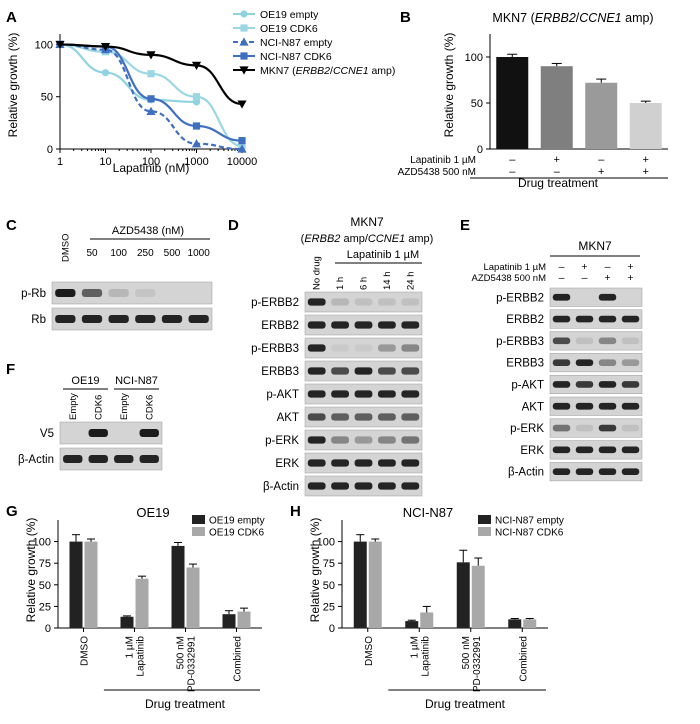 The height and width of the screenshot is (724, 700). I want to click on panel-b-y-tick-label: 50, so click(477, 104).